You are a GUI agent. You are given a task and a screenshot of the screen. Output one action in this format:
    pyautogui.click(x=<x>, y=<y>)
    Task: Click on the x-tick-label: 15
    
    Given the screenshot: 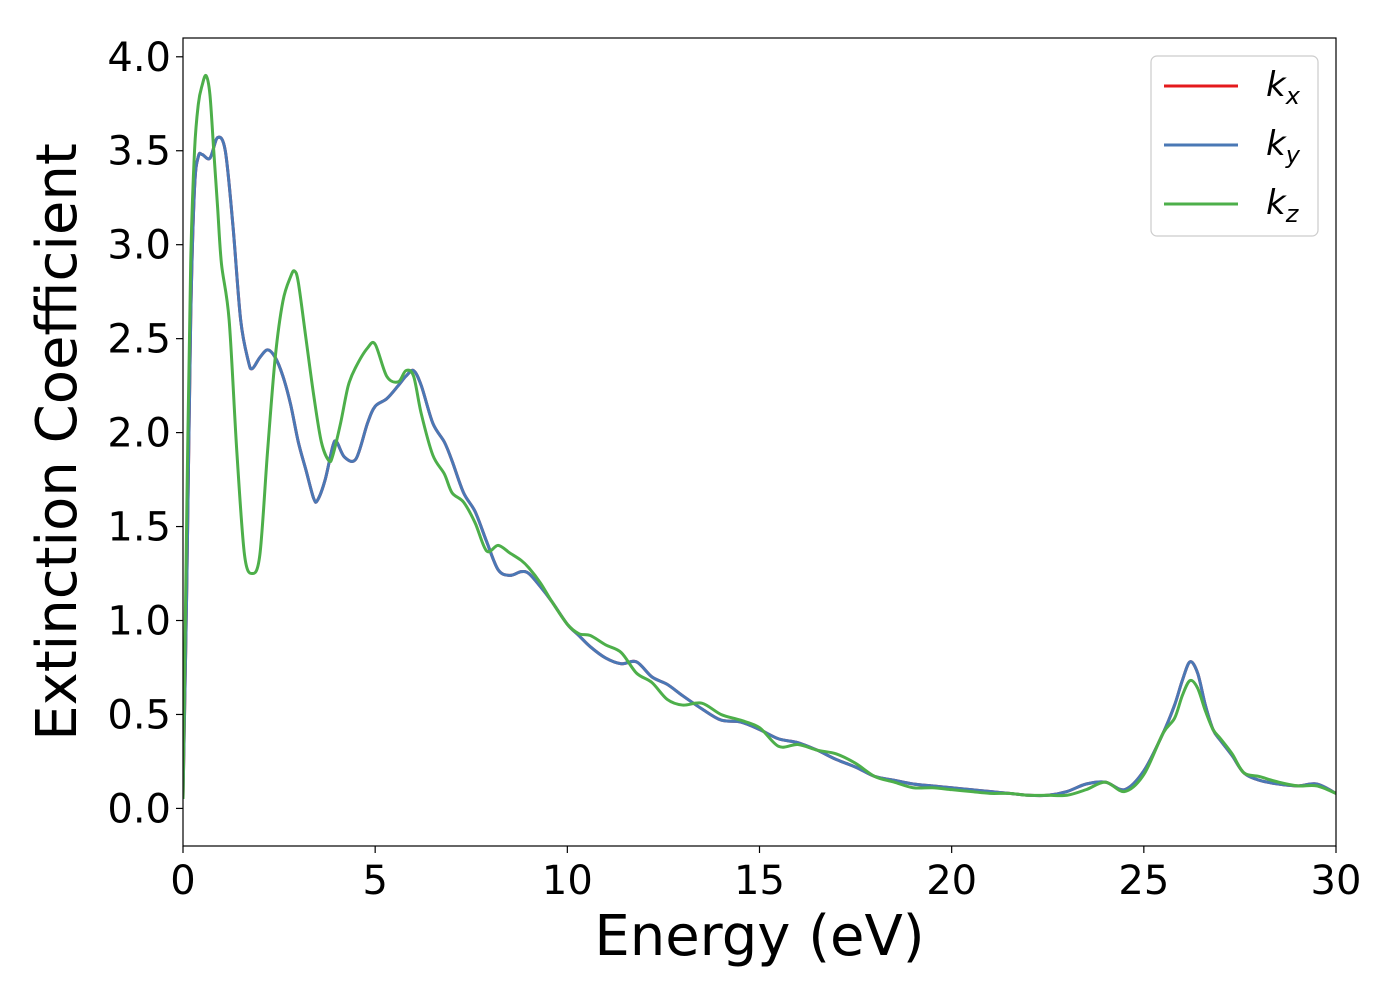 What is the action you would take?
    pyautogui.click(x=759, y=881)
    